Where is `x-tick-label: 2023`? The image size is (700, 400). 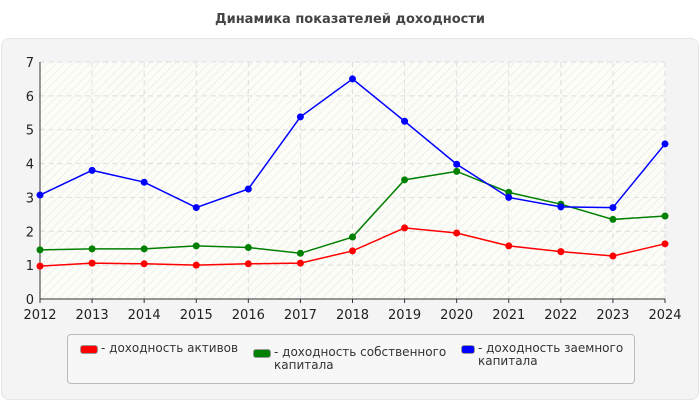
x-tick-label: 2023 is located at coordinates (612, 315).